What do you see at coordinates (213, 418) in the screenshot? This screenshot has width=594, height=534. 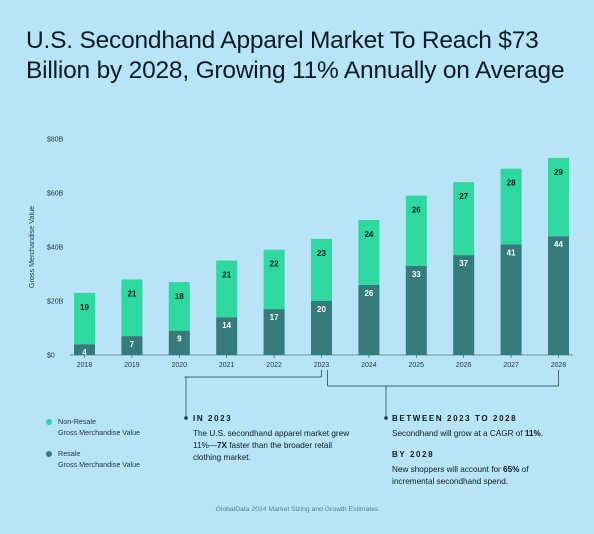 I see `annotation-heading: IN 2023` at bounding box center [213, 418].